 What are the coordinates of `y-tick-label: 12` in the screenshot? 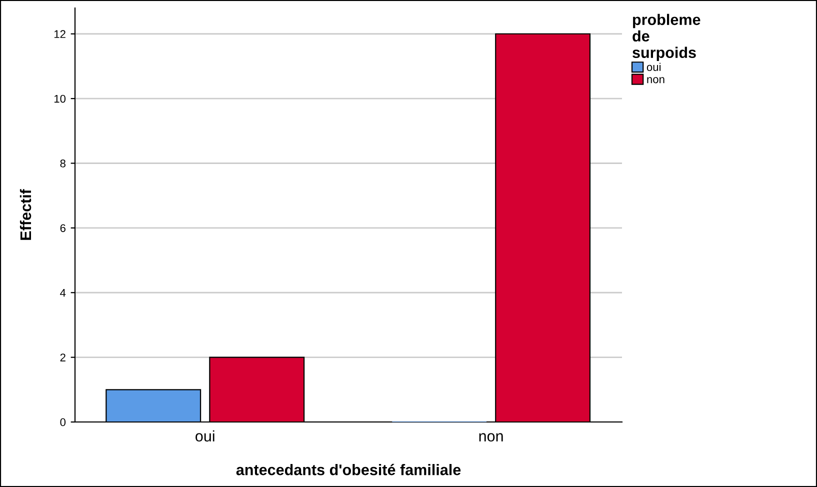 It's located at (60, 34).